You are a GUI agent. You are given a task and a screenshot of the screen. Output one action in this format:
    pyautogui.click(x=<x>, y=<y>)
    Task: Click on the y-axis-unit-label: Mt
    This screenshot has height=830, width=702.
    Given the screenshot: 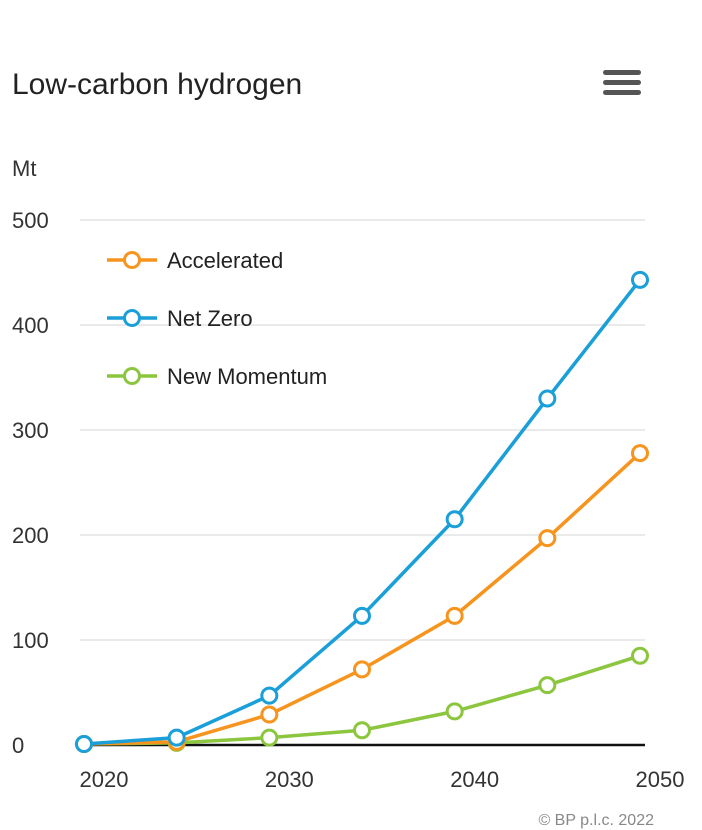 What is the action you would take?
    pyautogui.click(x=24, y=168)
    